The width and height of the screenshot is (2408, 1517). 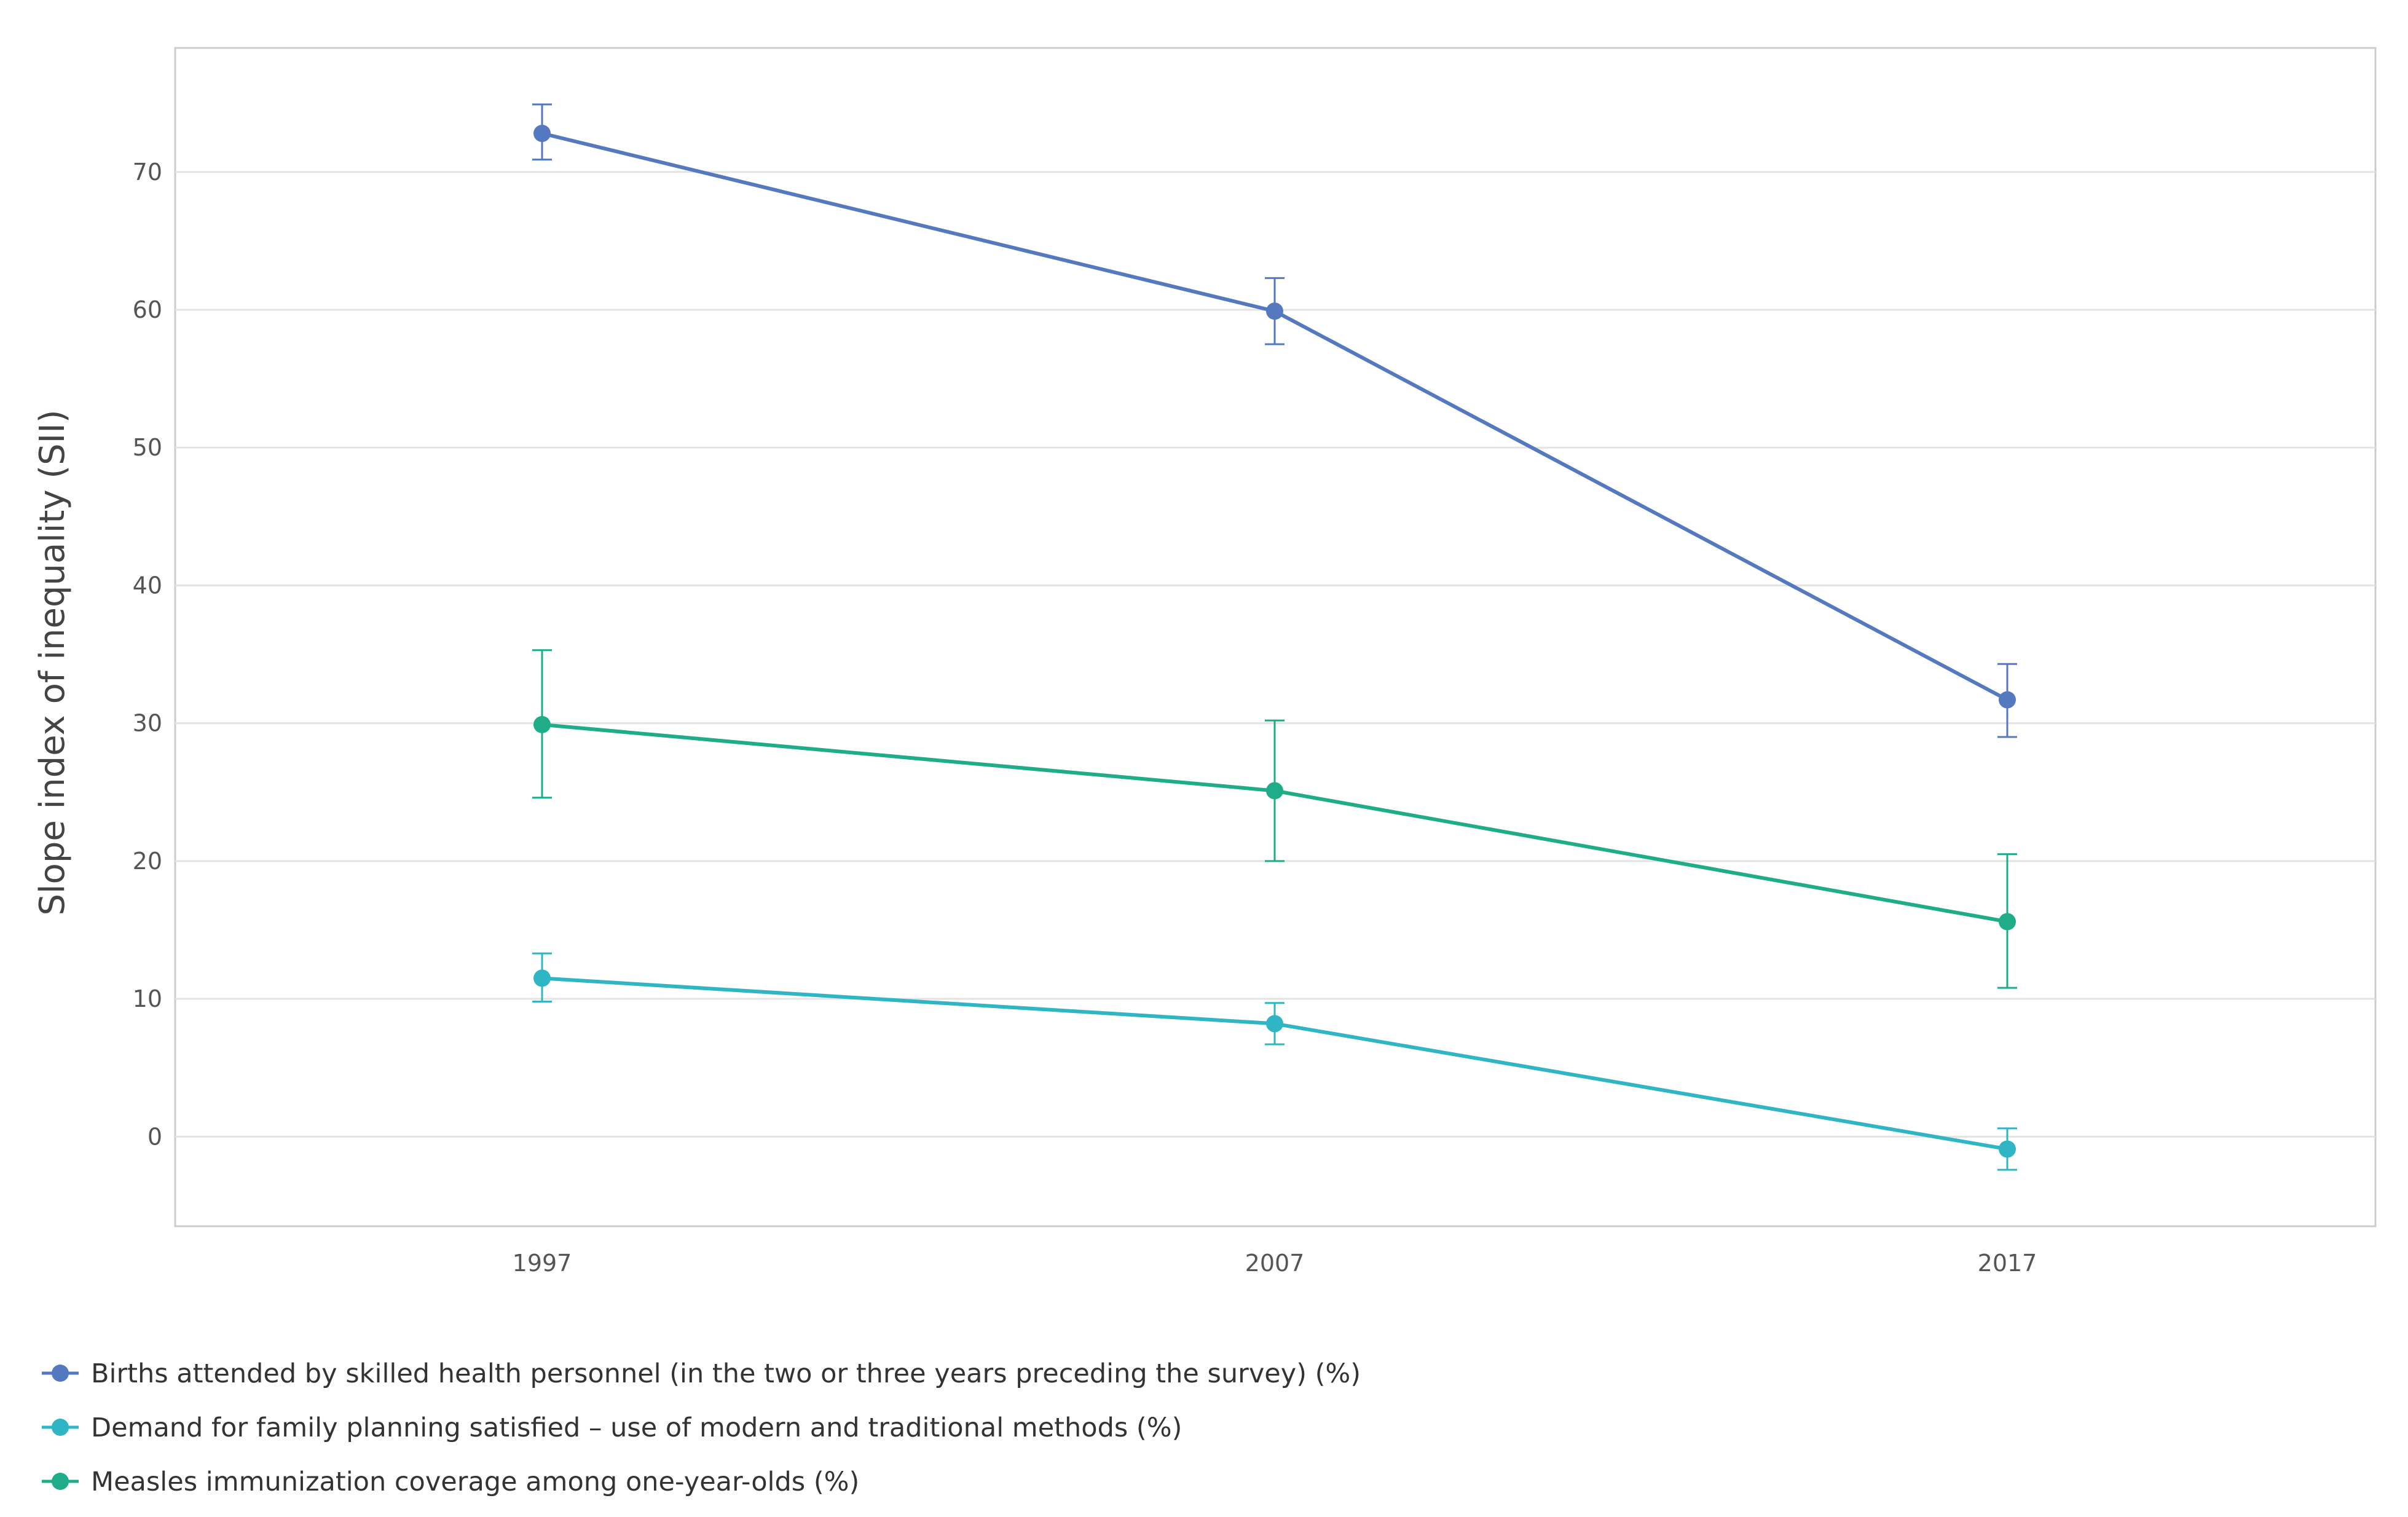 What do you see at coordinates (147, 585) in the screenshot?
I see `y-tick-label: 40` at bounding box center [147, 585].